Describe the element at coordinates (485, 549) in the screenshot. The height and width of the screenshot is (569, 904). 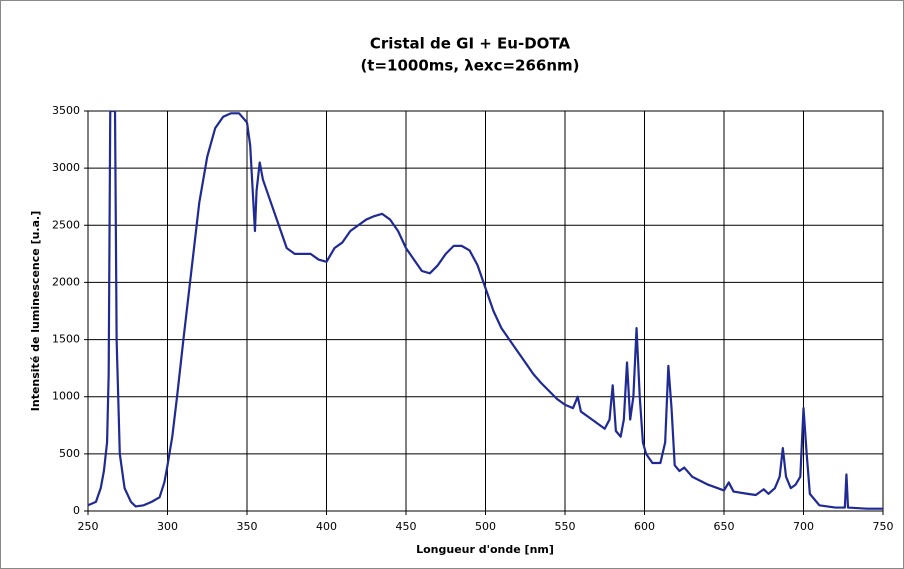
I see `x-axis-label: Longueur d'onde [nm]` at that location.